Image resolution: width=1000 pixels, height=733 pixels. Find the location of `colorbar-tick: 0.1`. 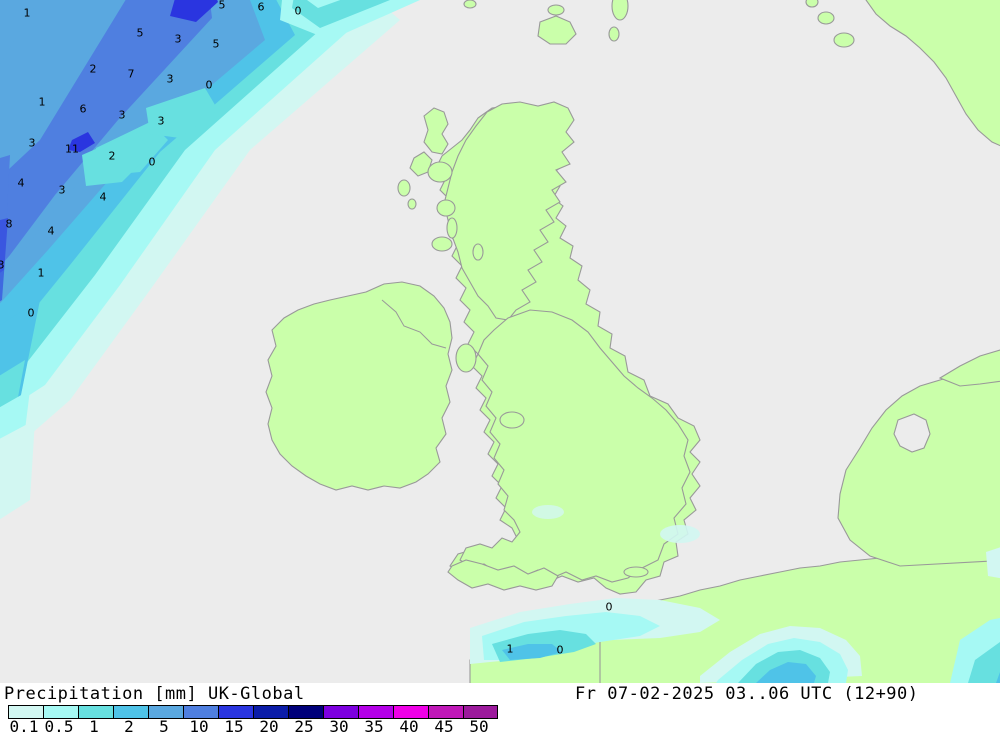

colorbar-tick: 0.1 is located at coordinates (24, 725).